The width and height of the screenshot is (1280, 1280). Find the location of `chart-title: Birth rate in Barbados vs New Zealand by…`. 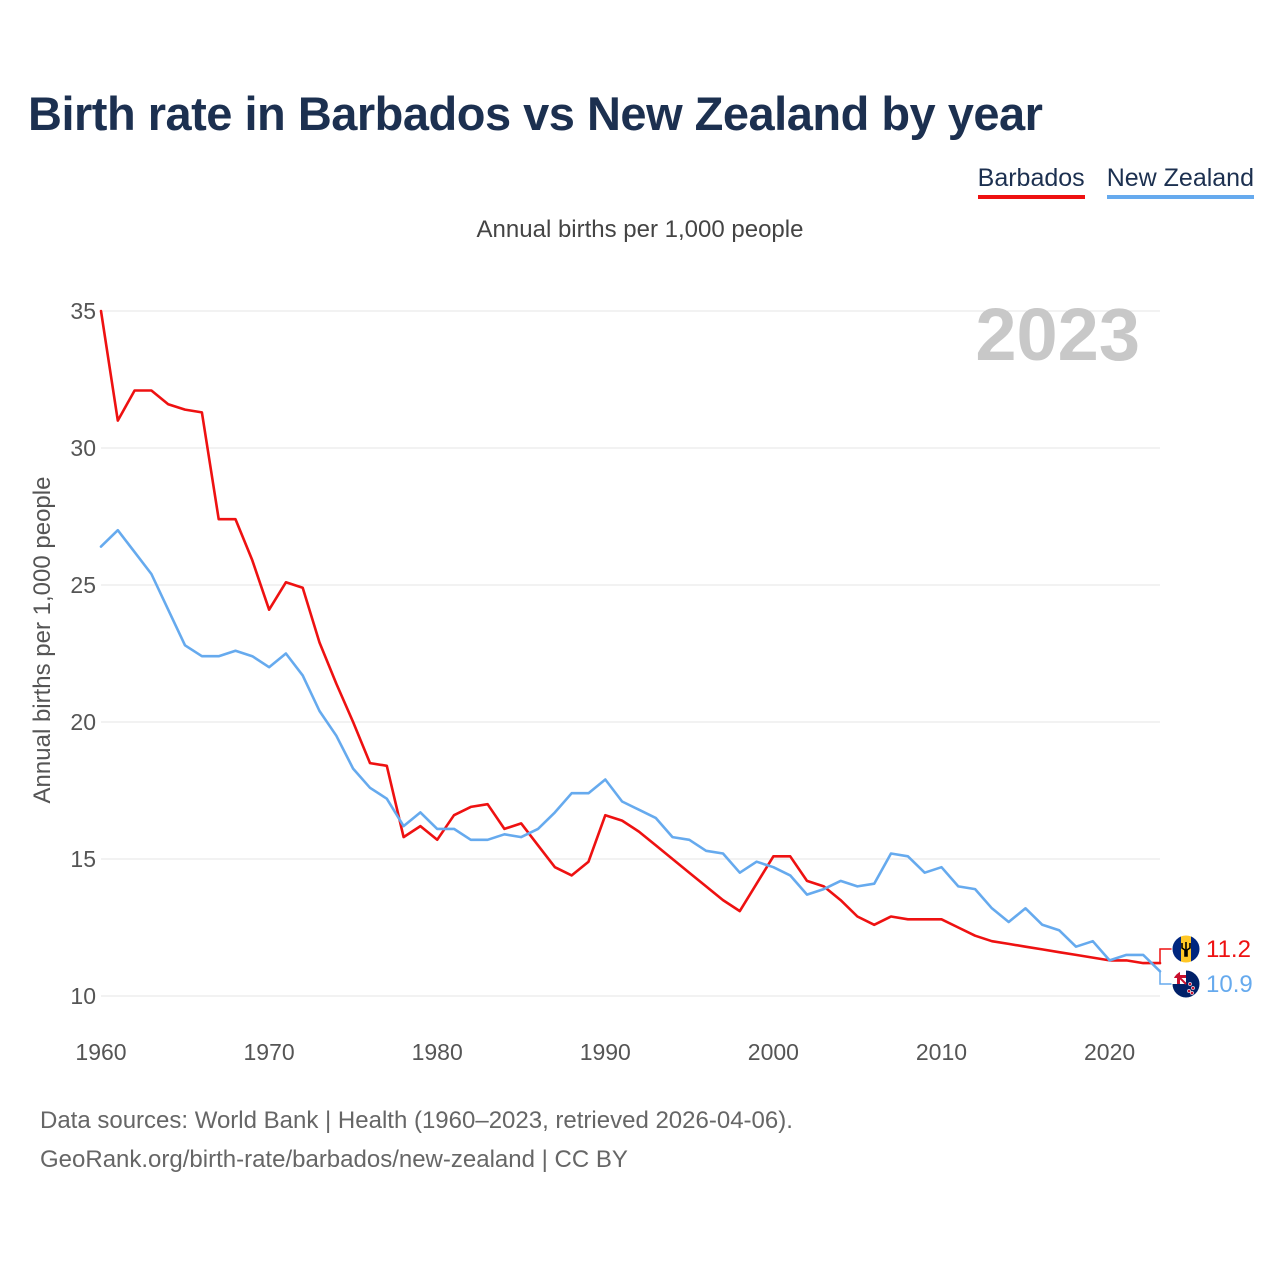

chart-title: Birth rate in Barbados vs New Zealand by… is located at coordinates (535, 113).